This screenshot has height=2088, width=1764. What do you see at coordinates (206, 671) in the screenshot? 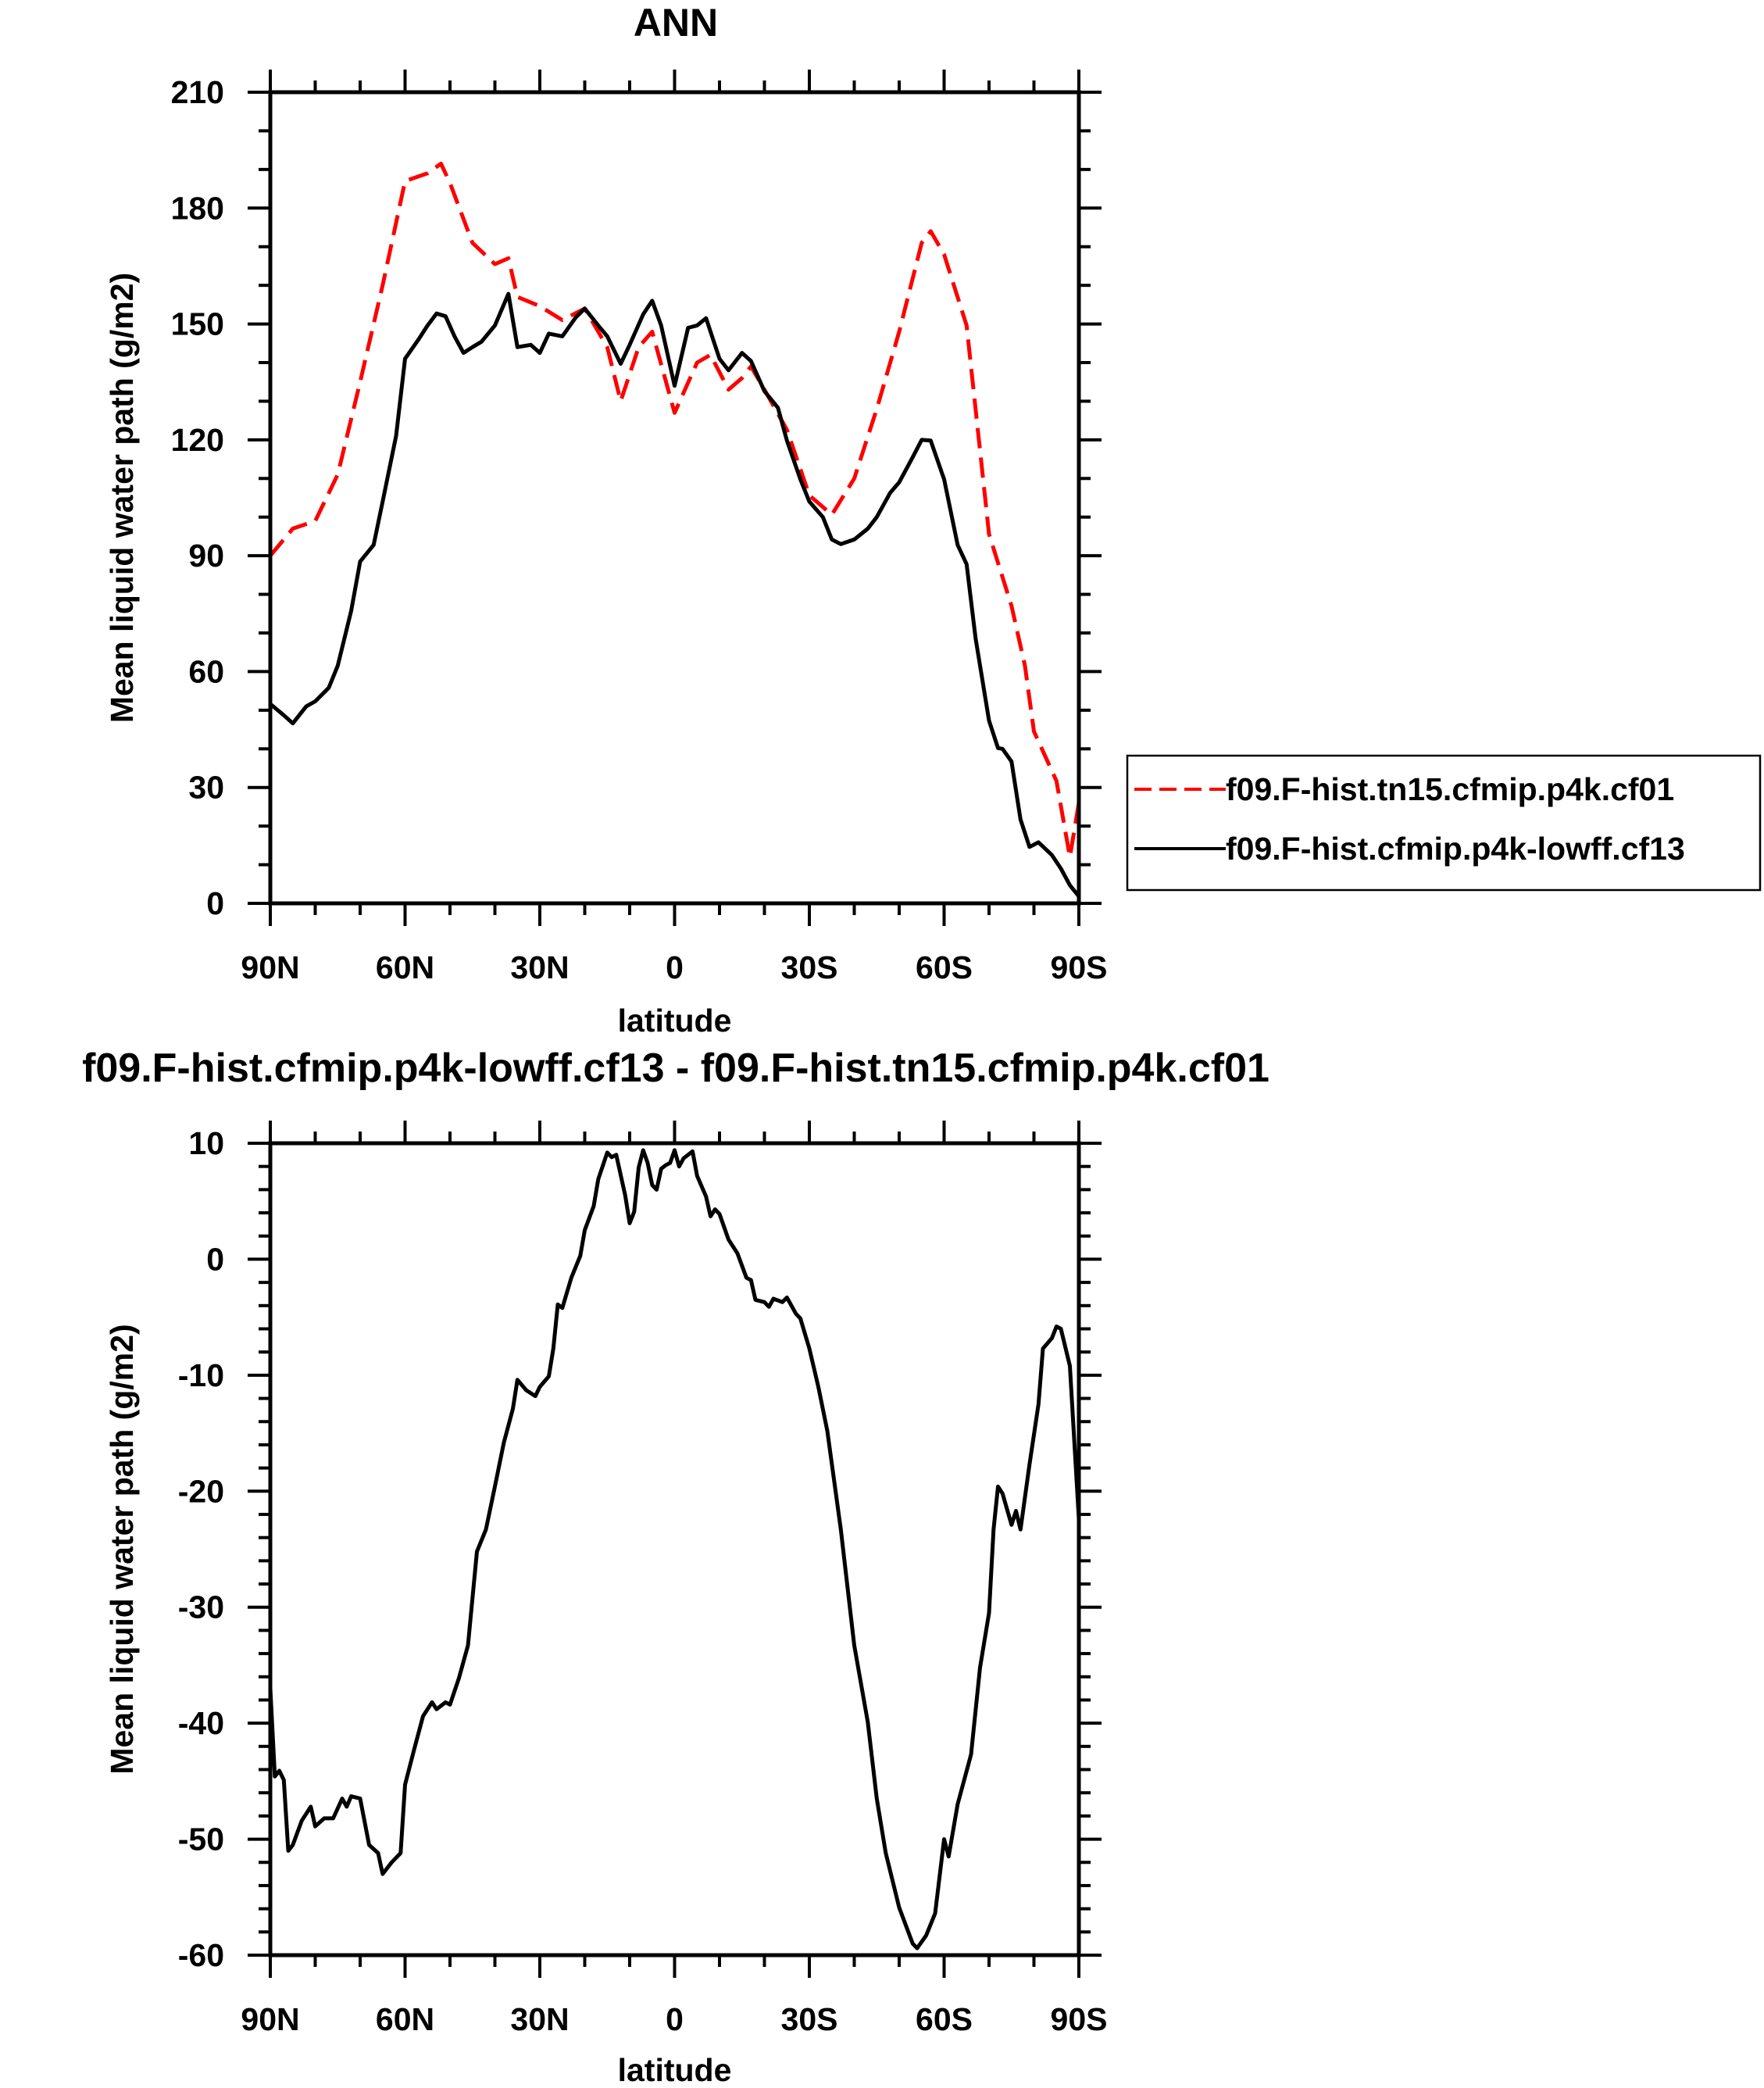
I see `y-tick-label: 60` at bounding box center [206, 671].